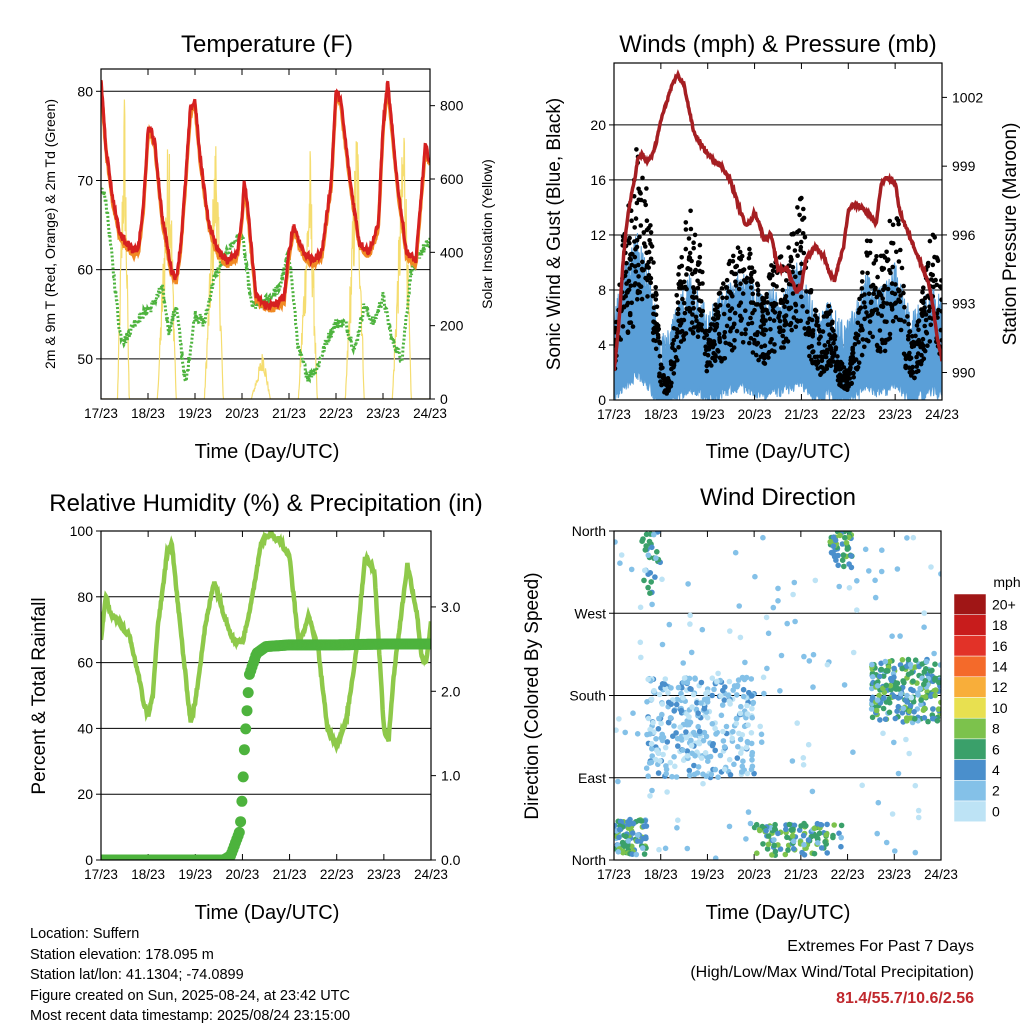 The width and height of the screenshot is (1024, 1027). I want to click on temperature-xlabel: Time (Day/UTC), so click(267, 452).